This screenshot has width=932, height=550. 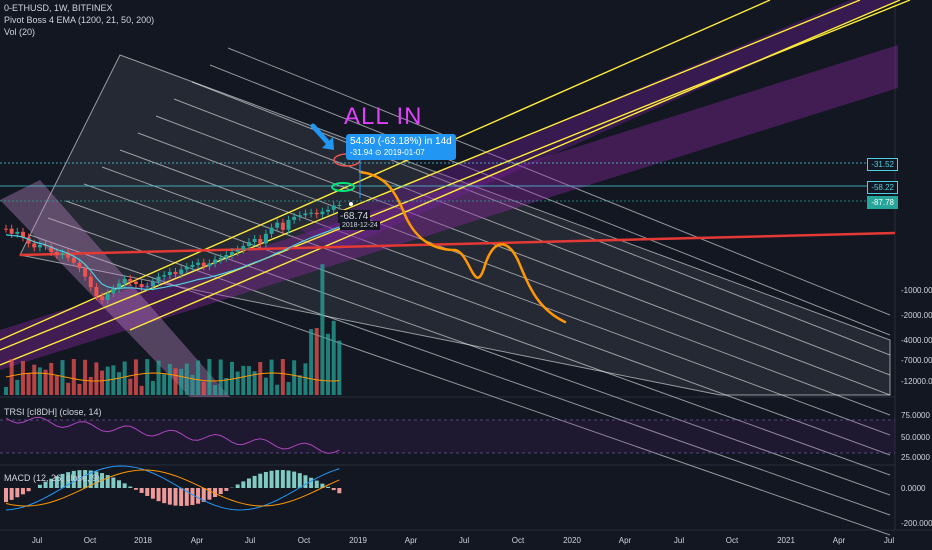 I want to click on price-level-box-3: -87.78, so click(x=882, y=202).